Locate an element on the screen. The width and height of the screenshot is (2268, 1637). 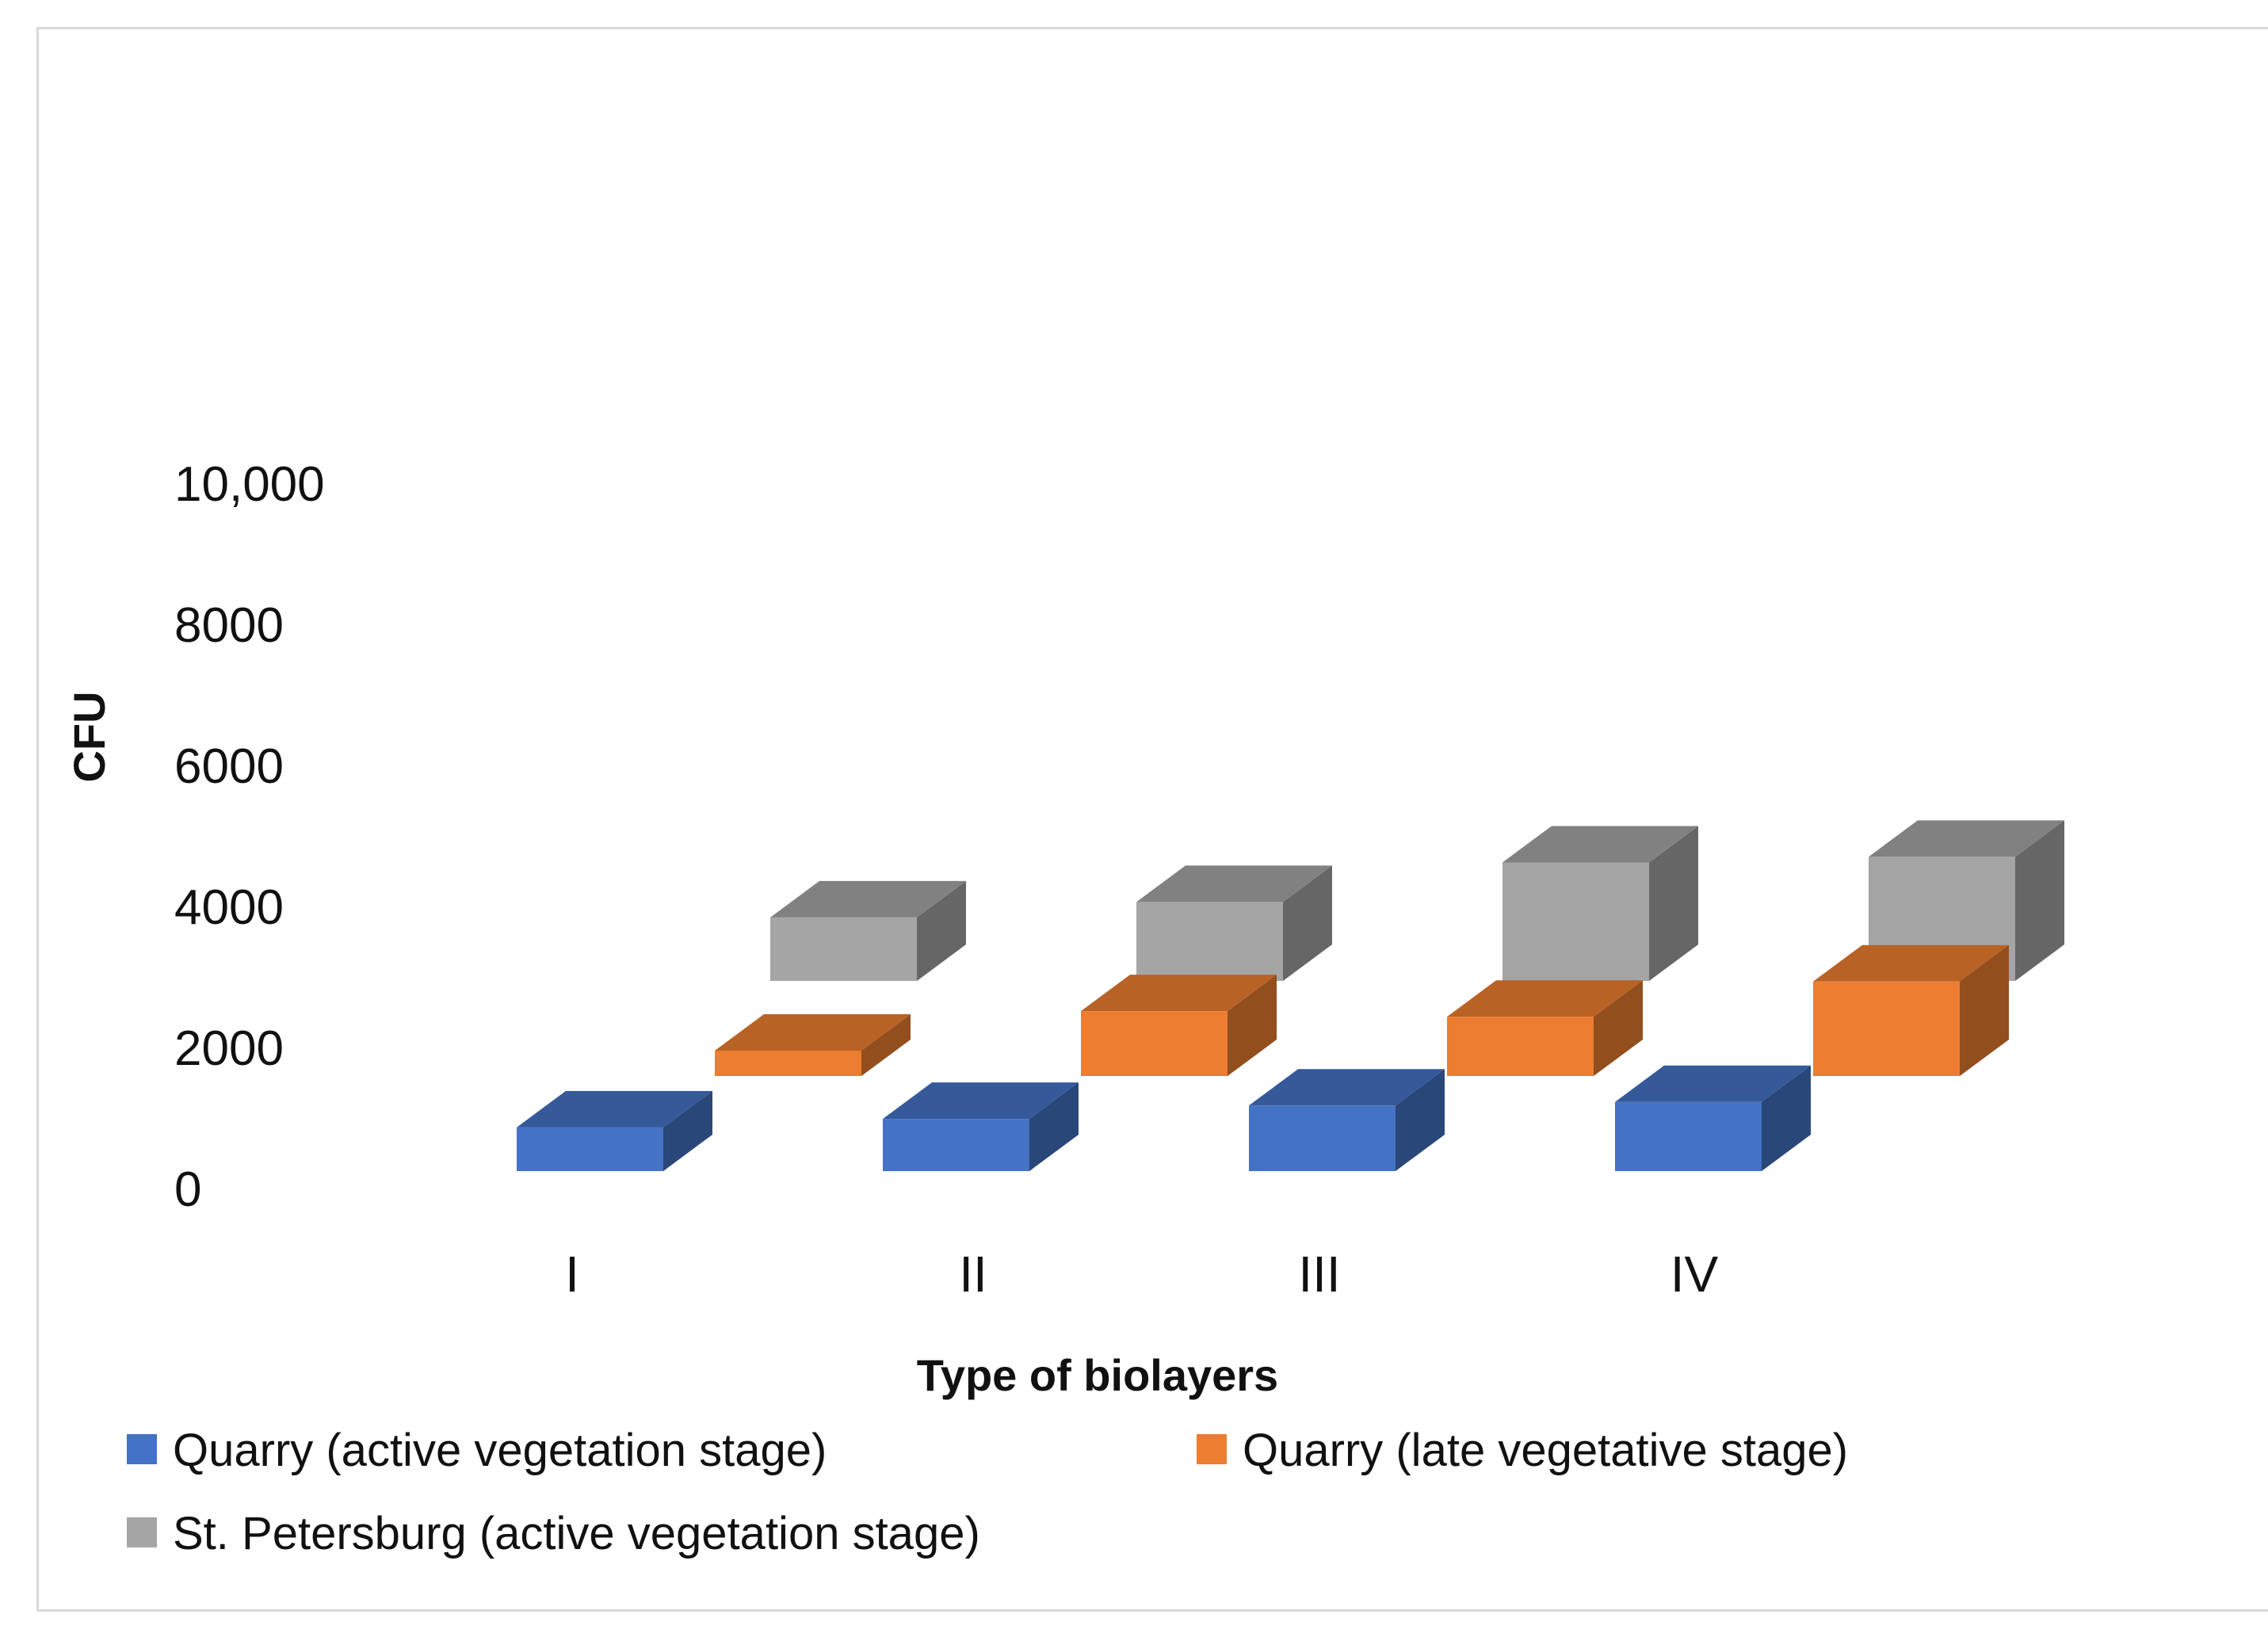
y-tick-label: 0 is located at coordinates (187, 1189).